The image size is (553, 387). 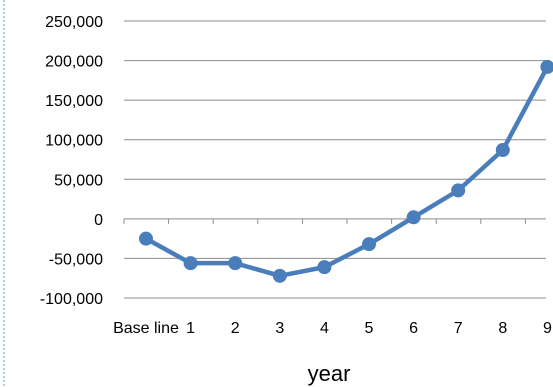 What do you see at coordinates (71, 299) in the screenshot?
I see `y-tick-label: -100,000` at bounding box center [71, 299].